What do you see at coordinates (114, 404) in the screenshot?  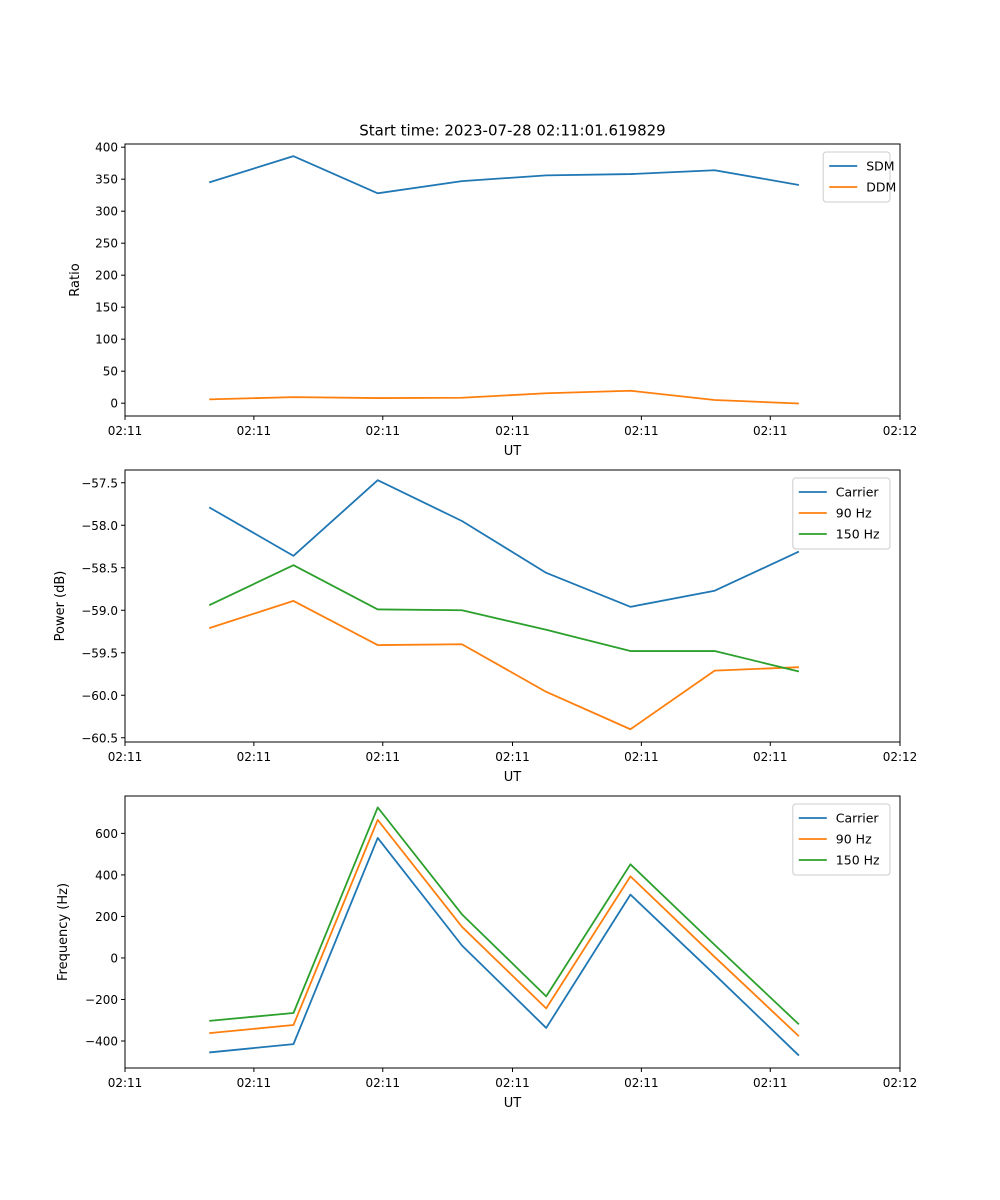 I see `ratio-y-tick-label: 0` at bounding box center [114, 404].